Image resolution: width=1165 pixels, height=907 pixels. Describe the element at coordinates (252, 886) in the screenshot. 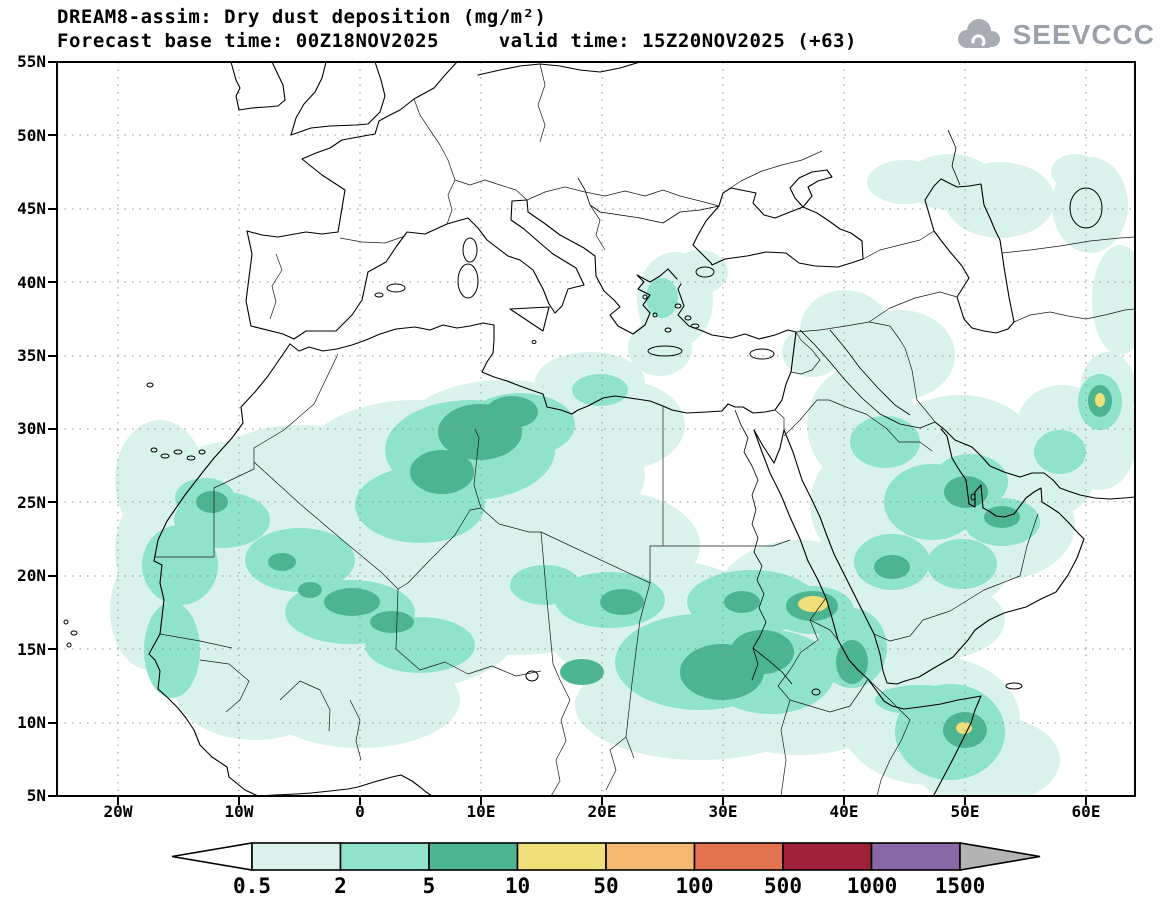

I see `colorbar-label: 0.5` at that location.